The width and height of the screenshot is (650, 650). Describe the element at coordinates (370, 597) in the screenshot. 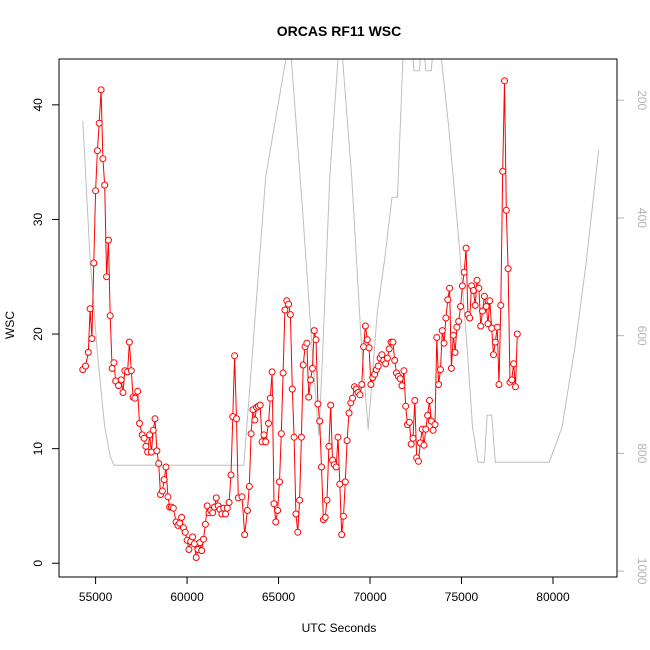

I see `x-tick-label: 70000` at that location.